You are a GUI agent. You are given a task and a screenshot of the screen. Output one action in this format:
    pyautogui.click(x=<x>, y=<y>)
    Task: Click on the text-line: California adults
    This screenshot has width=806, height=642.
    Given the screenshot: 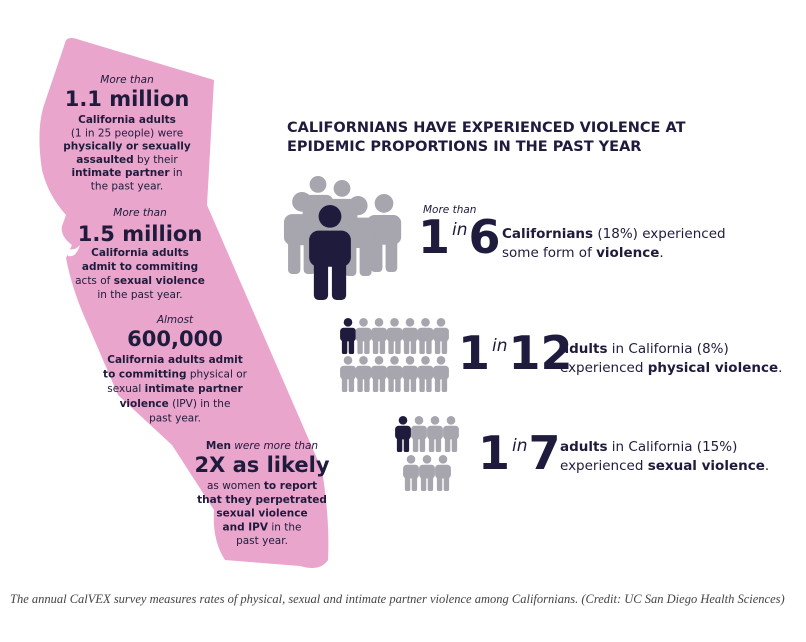 What is the action you would take?
    pyautogui.click(x=127, y=120)
    